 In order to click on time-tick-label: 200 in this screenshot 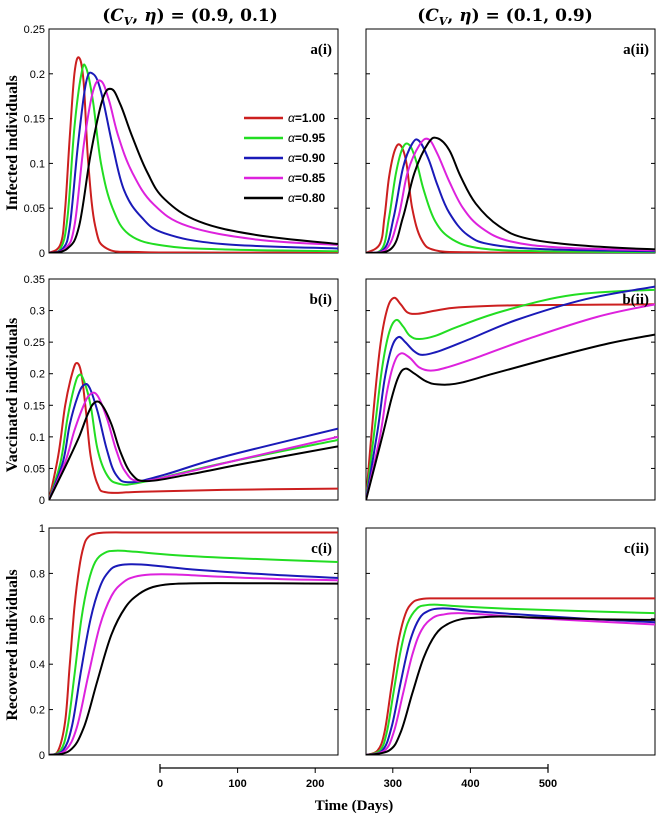, I will do `click(315, 784)`.